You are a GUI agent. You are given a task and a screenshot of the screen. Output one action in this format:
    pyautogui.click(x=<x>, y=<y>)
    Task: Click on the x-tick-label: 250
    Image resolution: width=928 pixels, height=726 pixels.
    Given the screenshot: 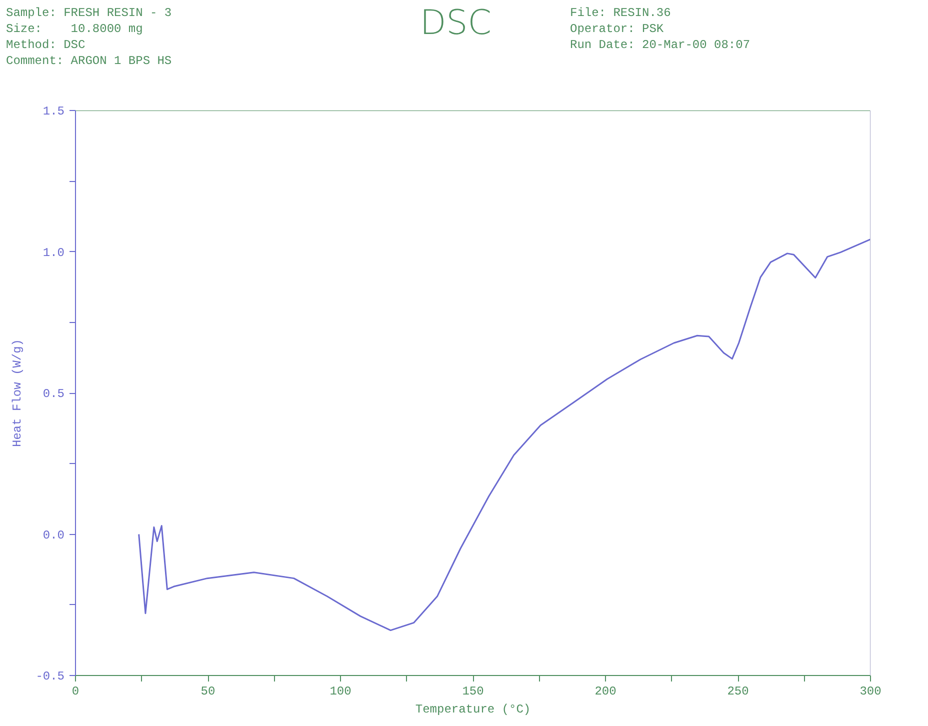 What is the action you would take?
    pyautogui.click(x=738, y=691)
    